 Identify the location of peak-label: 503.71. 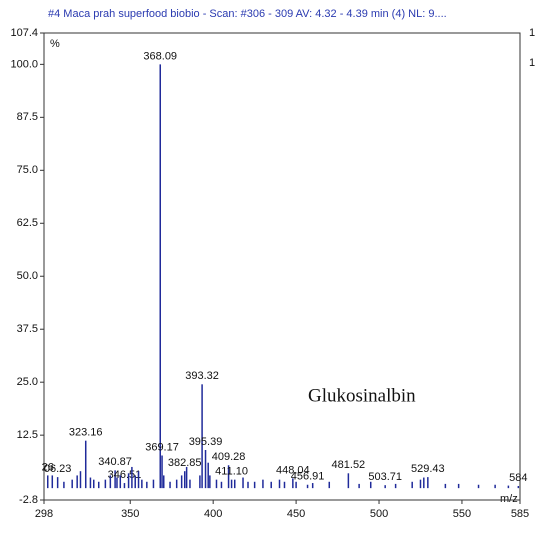
(385, 477).